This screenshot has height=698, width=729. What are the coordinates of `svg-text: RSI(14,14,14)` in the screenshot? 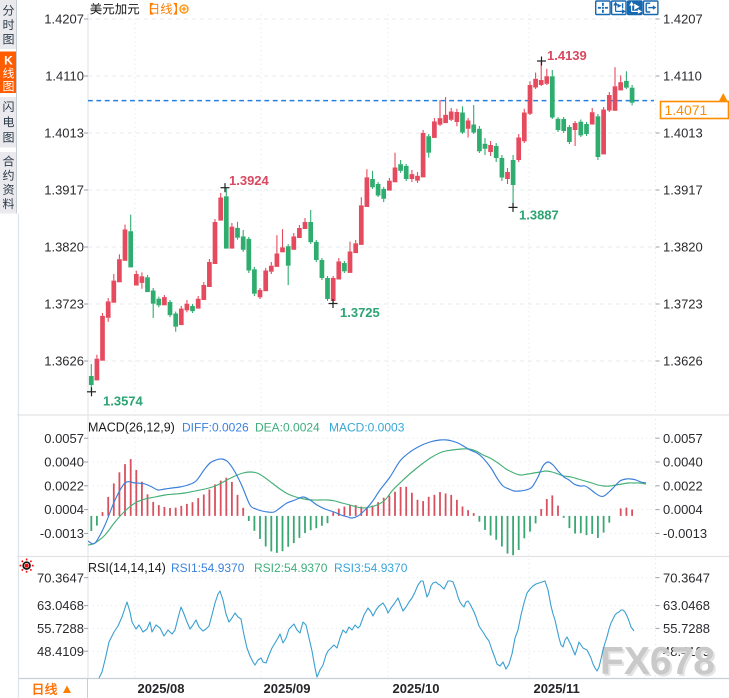 It's located at (127, 568).